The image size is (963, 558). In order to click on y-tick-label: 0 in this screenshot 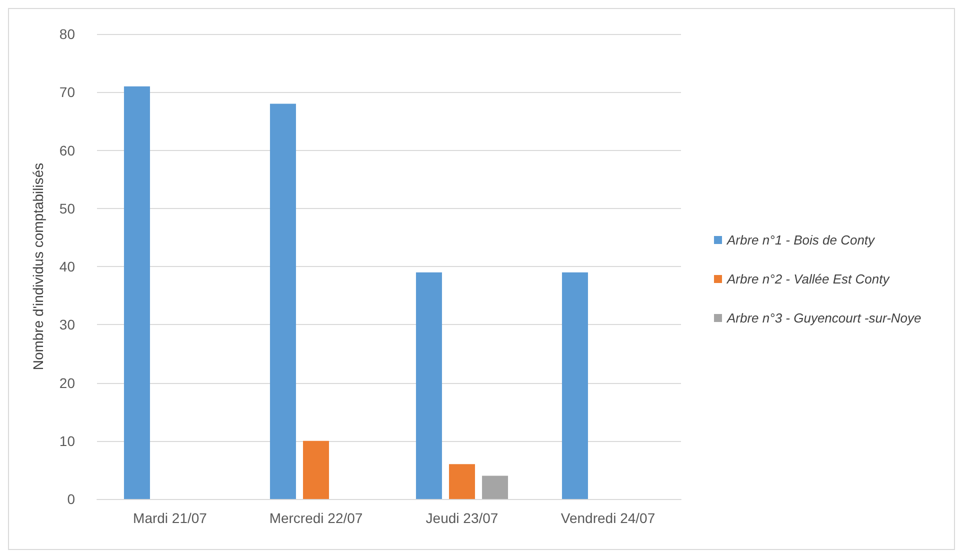, I will do `click(71, 499)`.